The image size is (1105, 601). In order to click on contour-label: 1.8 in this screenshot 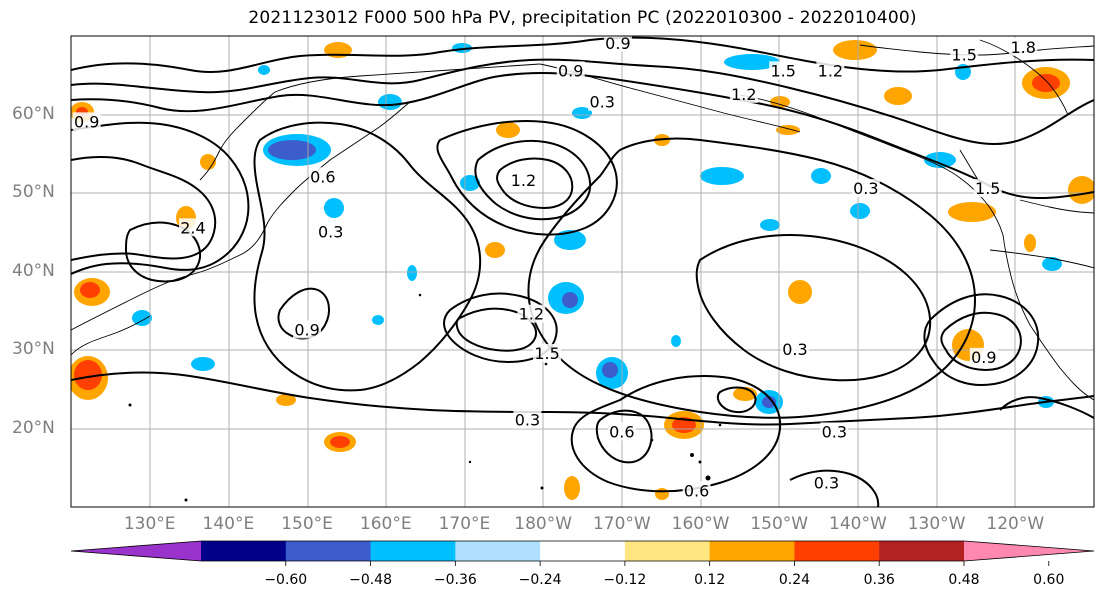, I will do `click(1022, 47)`.